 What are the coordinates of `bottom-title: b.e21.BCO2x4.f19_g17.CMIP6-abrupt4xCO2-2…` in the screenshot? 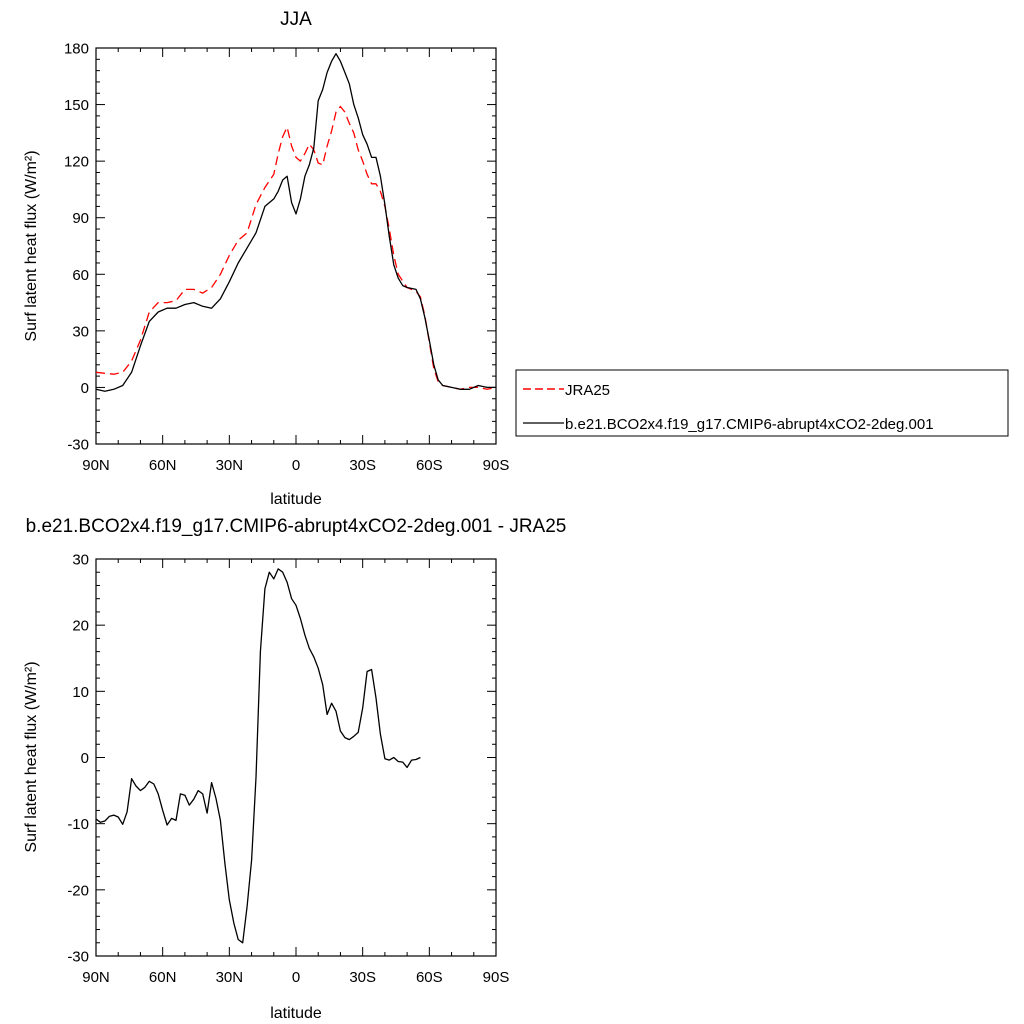 It's located at (296, 526).